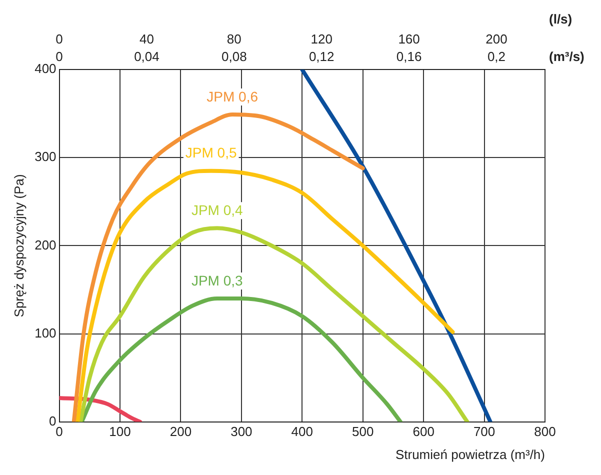 The width and height of the screenshot is (601, 475). Describe the element at coordinates (146, 38) in the screenshot. I see `x2-tick-label: 40` at that location.